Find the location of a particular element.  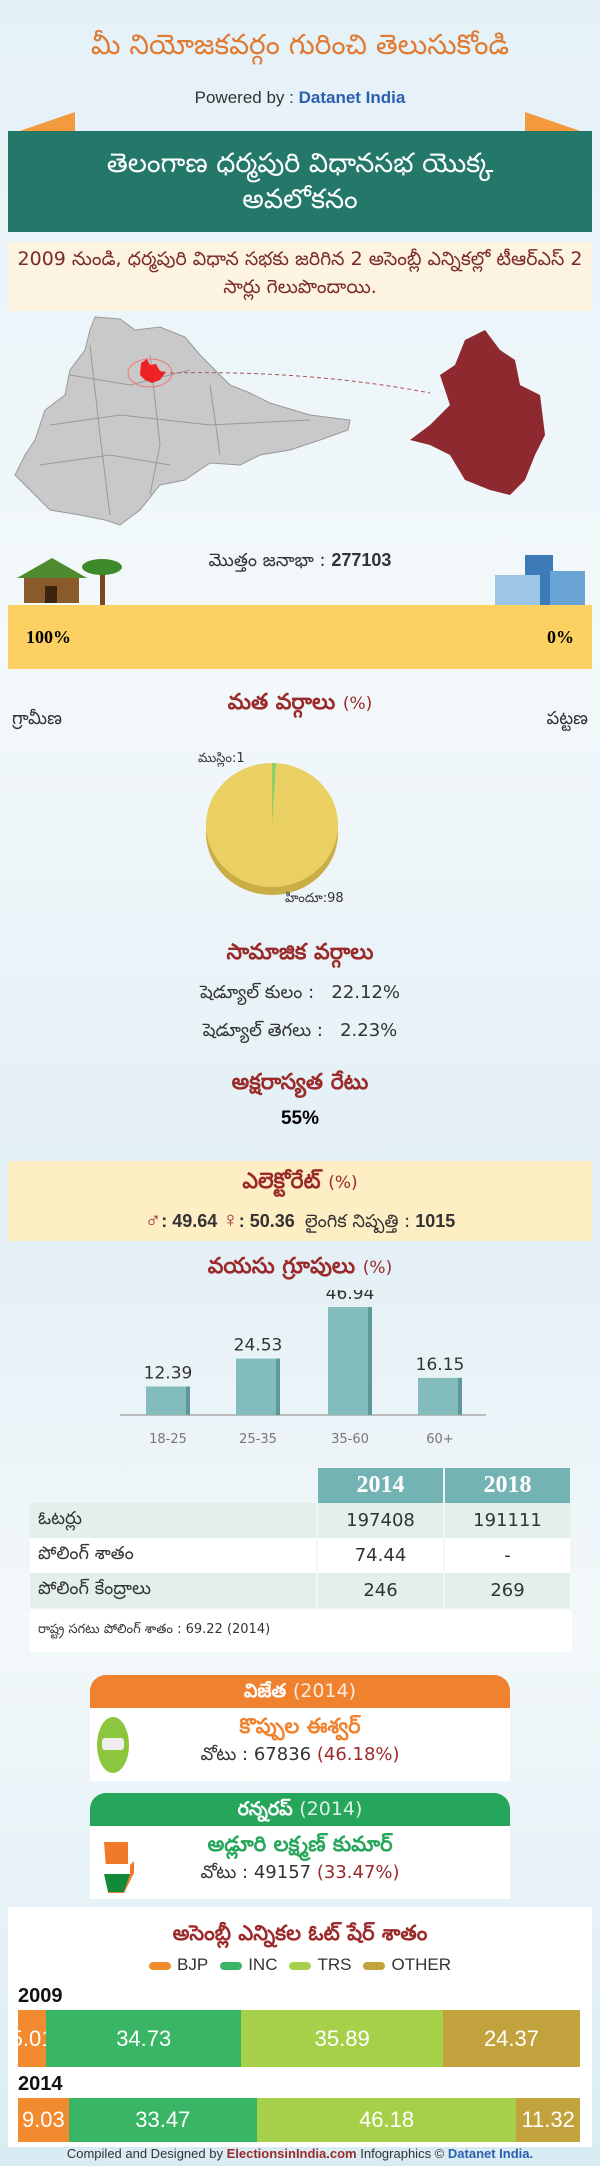

state-avg-note: రాష్ట్ర సగటు పోలింగ్ శాతం : 69.22 (2014) is located at coordinates (301, 1631).